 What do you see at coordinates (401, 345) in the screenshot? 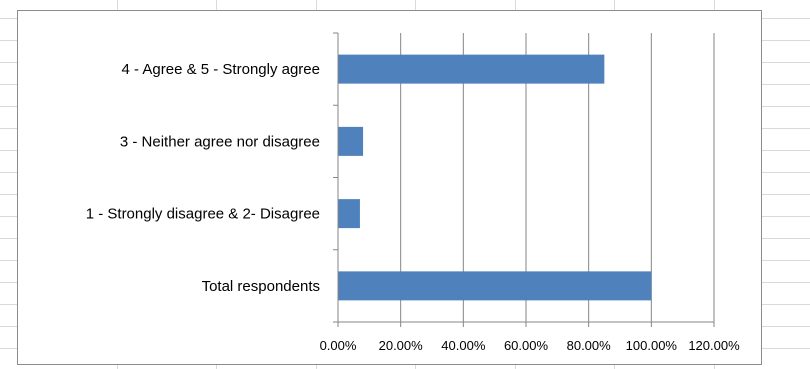
I see `x-tick-label: 20.00%` at bounding box center [401, 345].